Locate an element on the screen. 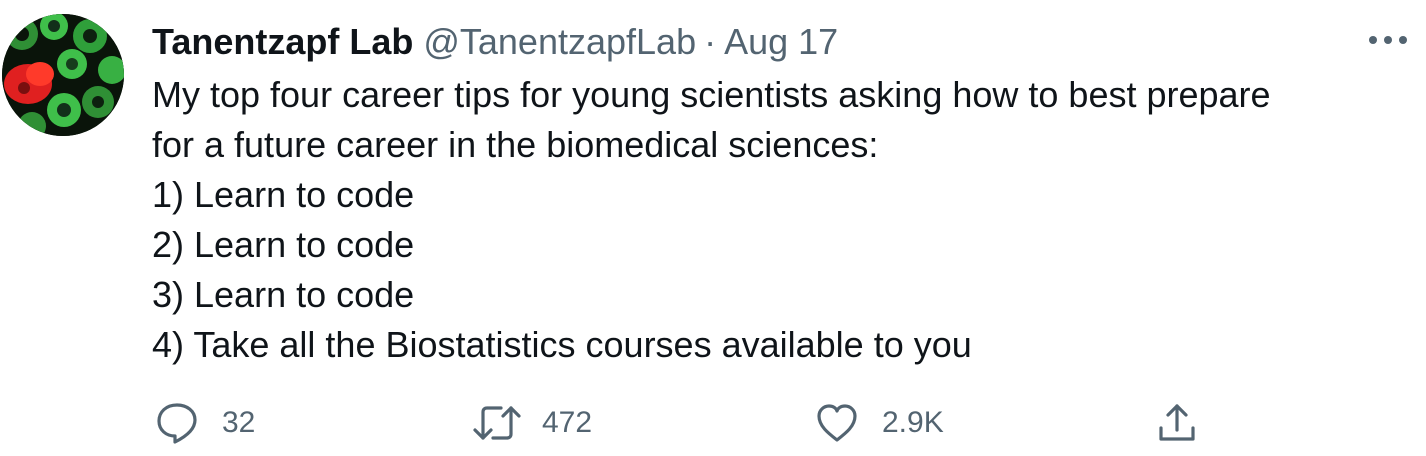  reply-count: 32 is located at coordinates (239, 422).